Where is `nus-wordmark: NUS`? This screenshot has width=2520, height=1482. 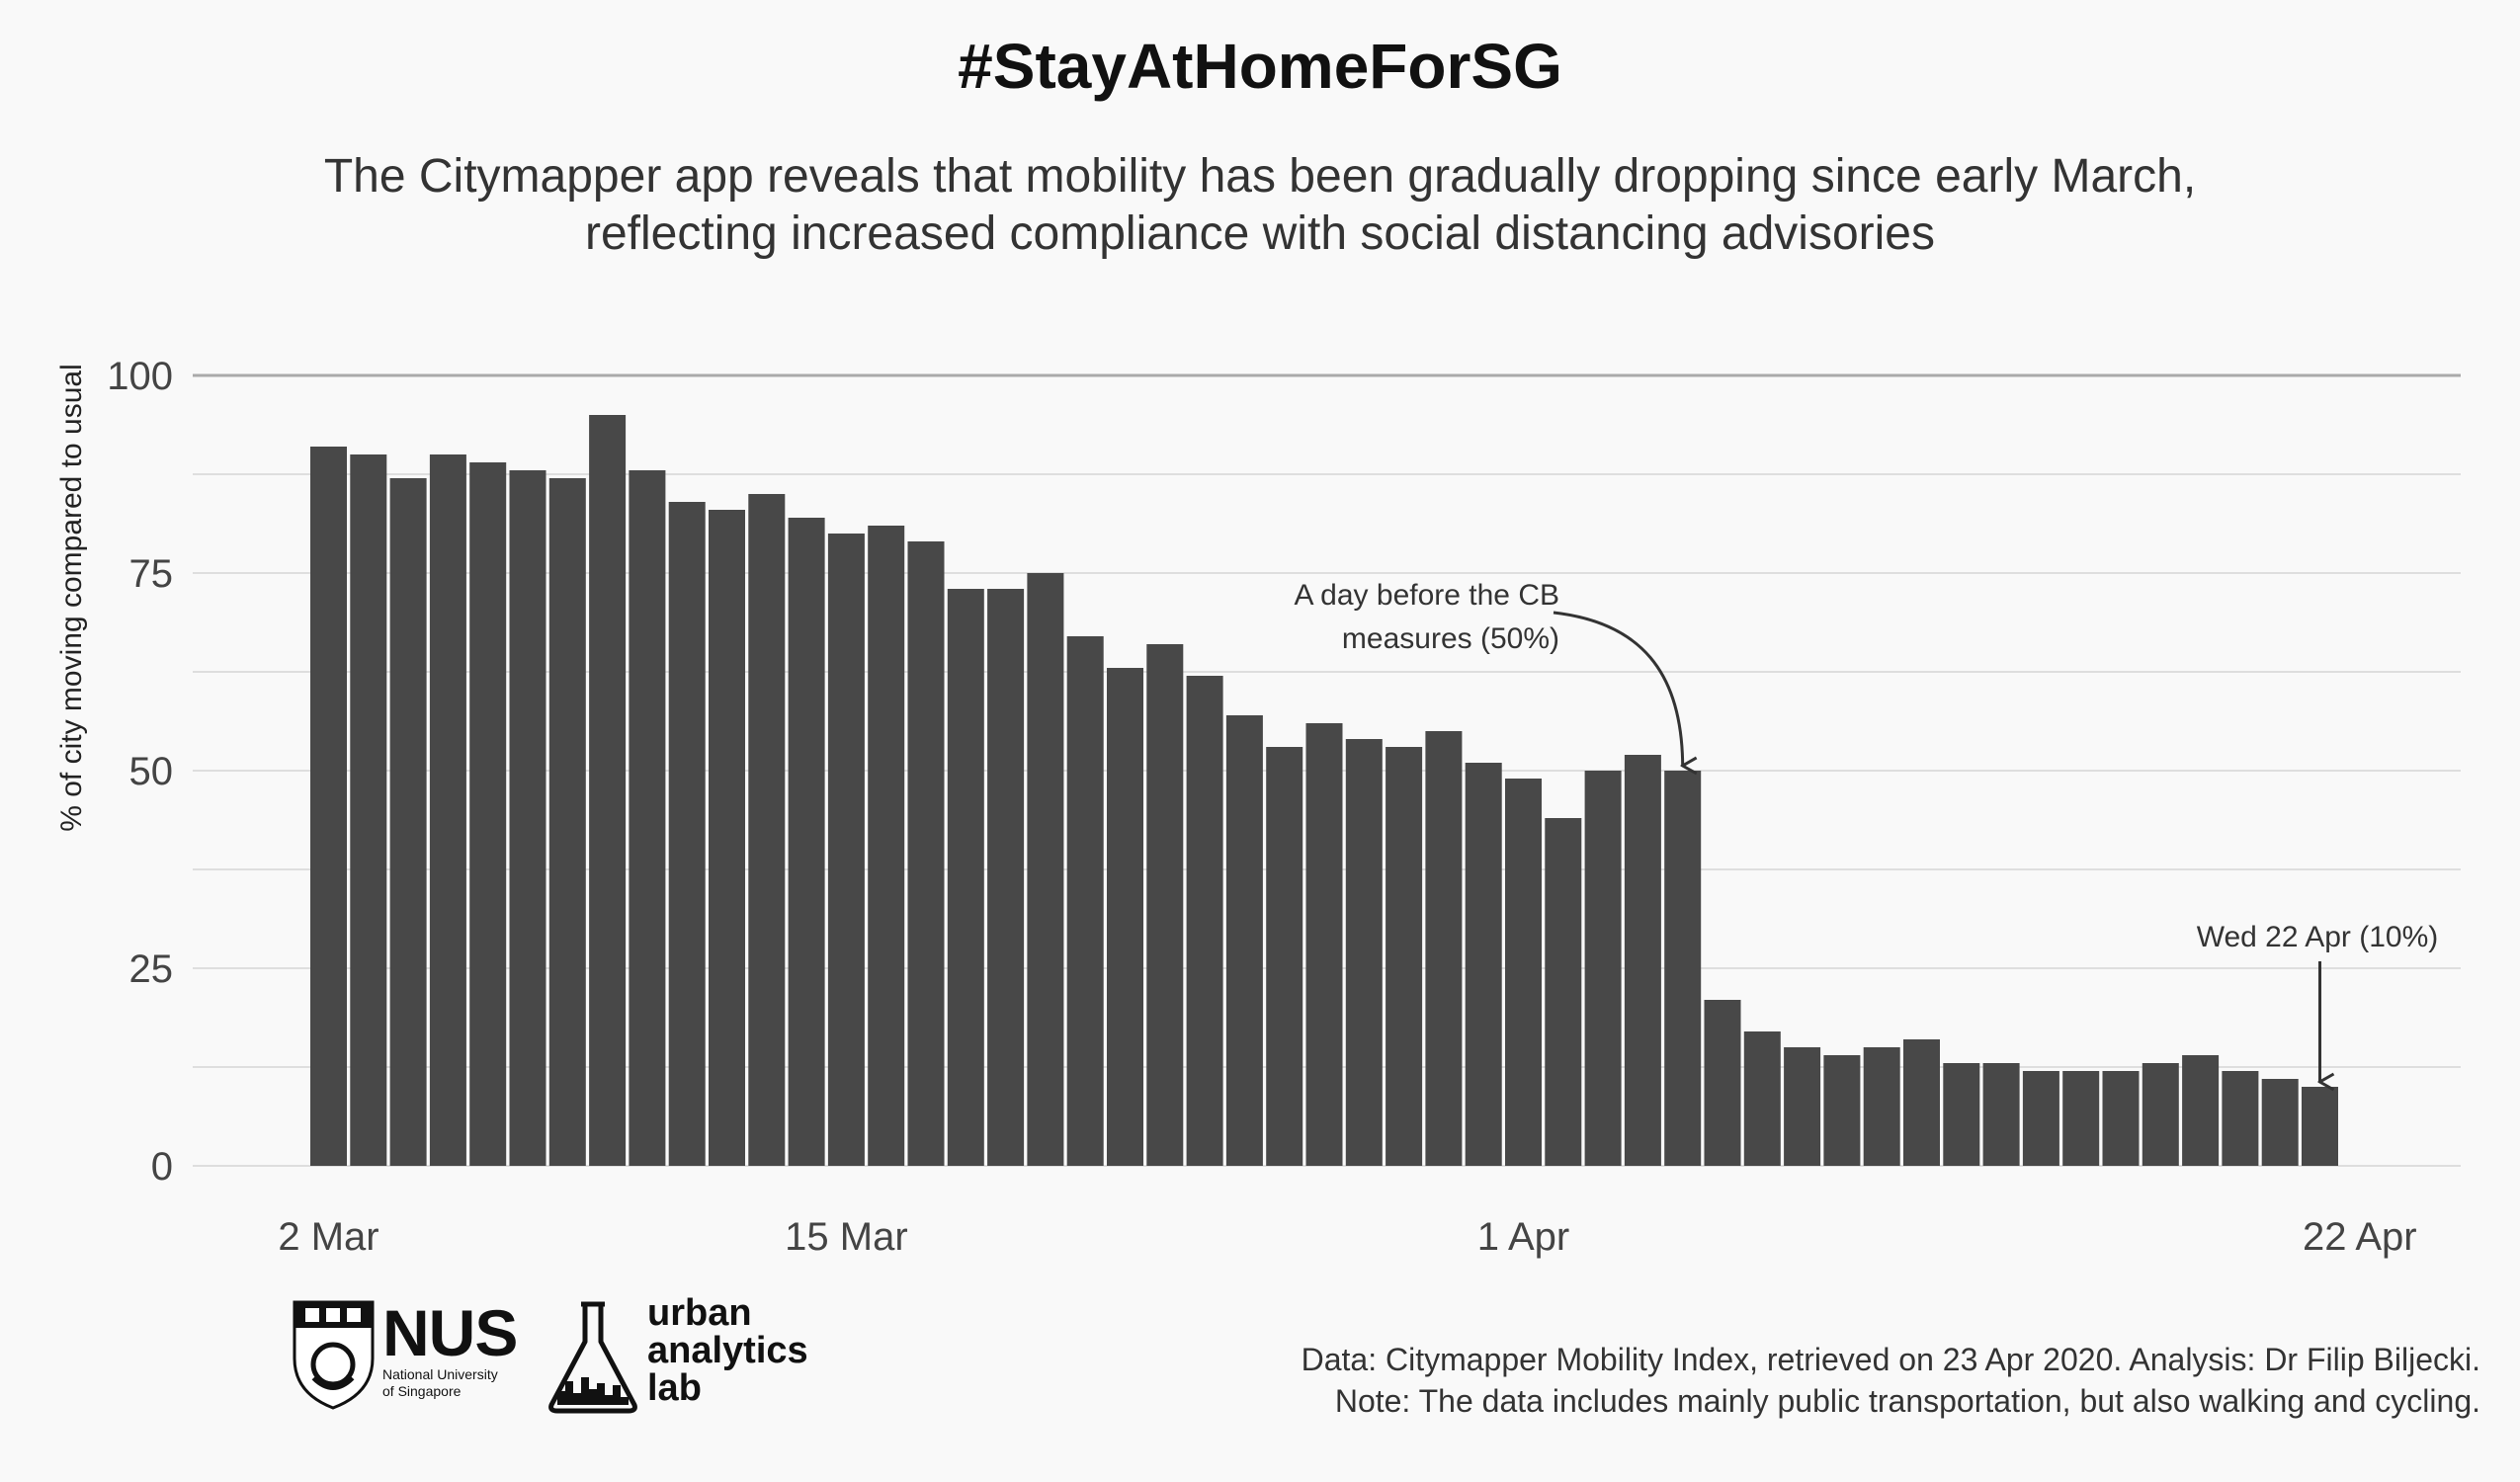 nus-wordmark: NUS is located at coordinates (450, 1332).